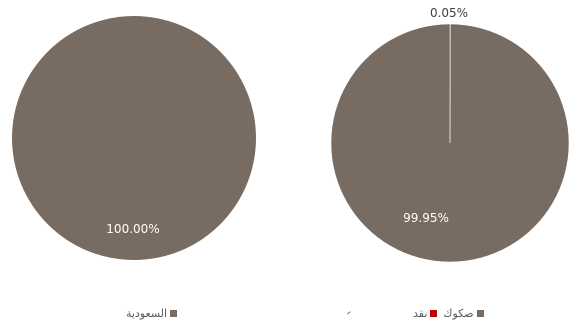 This screenshot has height=327, width=579. I want to click on data-label-cash: 0.05%, so click(449, 13).